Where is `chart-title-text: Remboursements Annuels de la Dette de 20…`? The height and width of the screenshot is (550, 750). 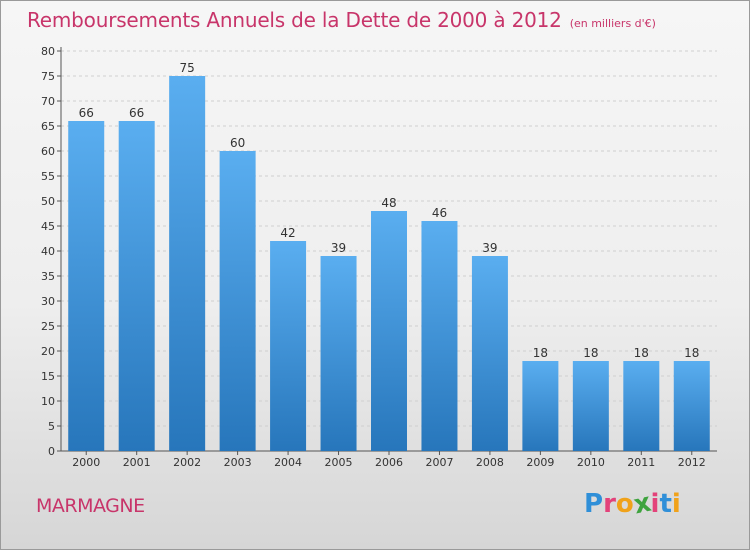 chart-title-text: Remboursements Annuels de la Dette de 20… is located at coordinates (294, 20).